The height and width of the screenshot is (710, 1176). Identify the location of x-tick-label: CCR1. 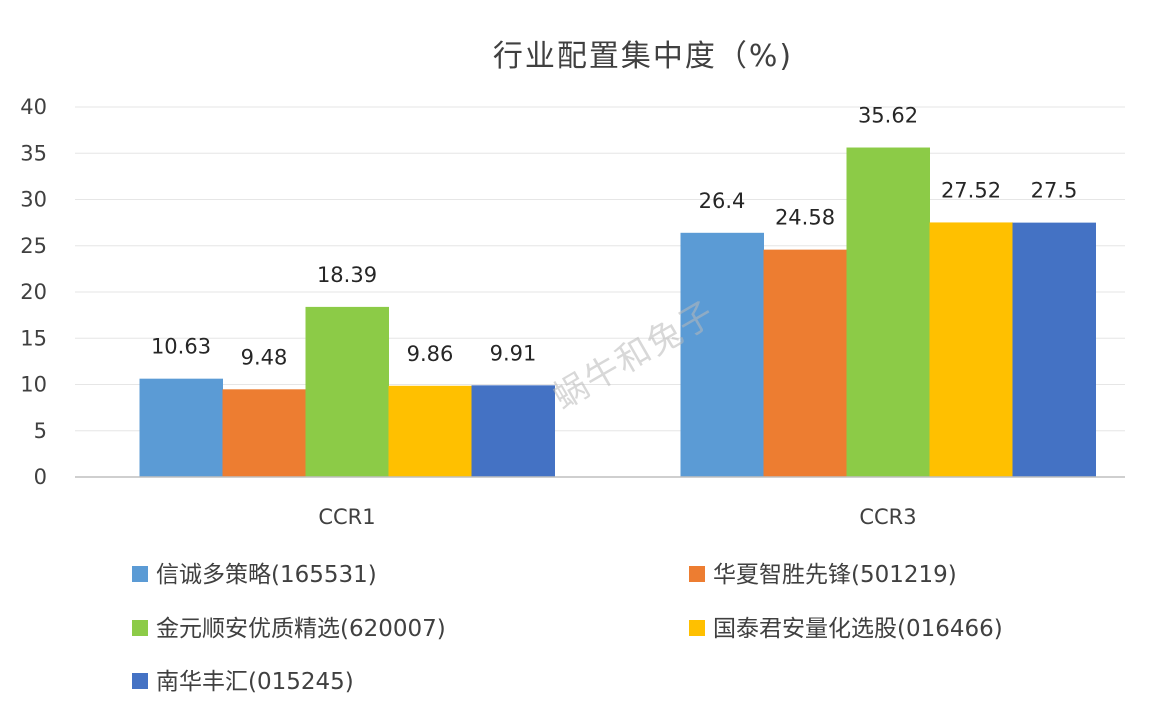
(346, 517).